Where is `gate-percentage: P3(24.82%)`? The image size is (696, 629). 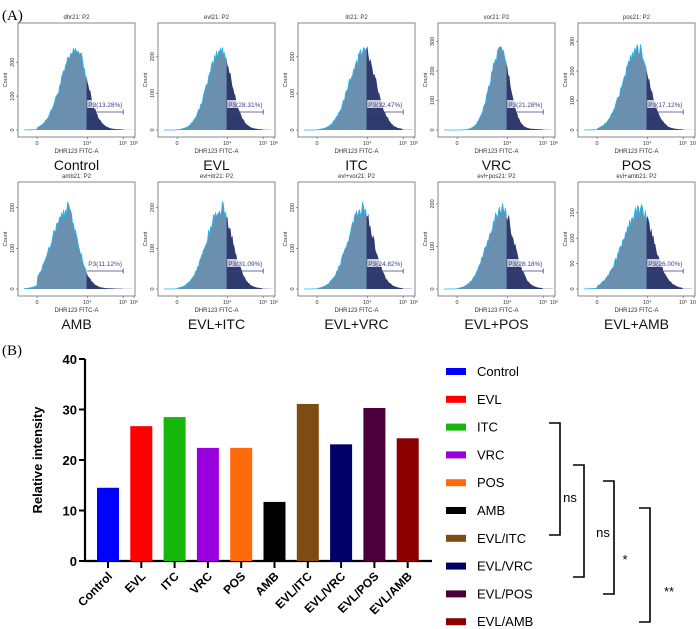
gate-percentage: P3(24.82%) is located at coordinates (385, 264).